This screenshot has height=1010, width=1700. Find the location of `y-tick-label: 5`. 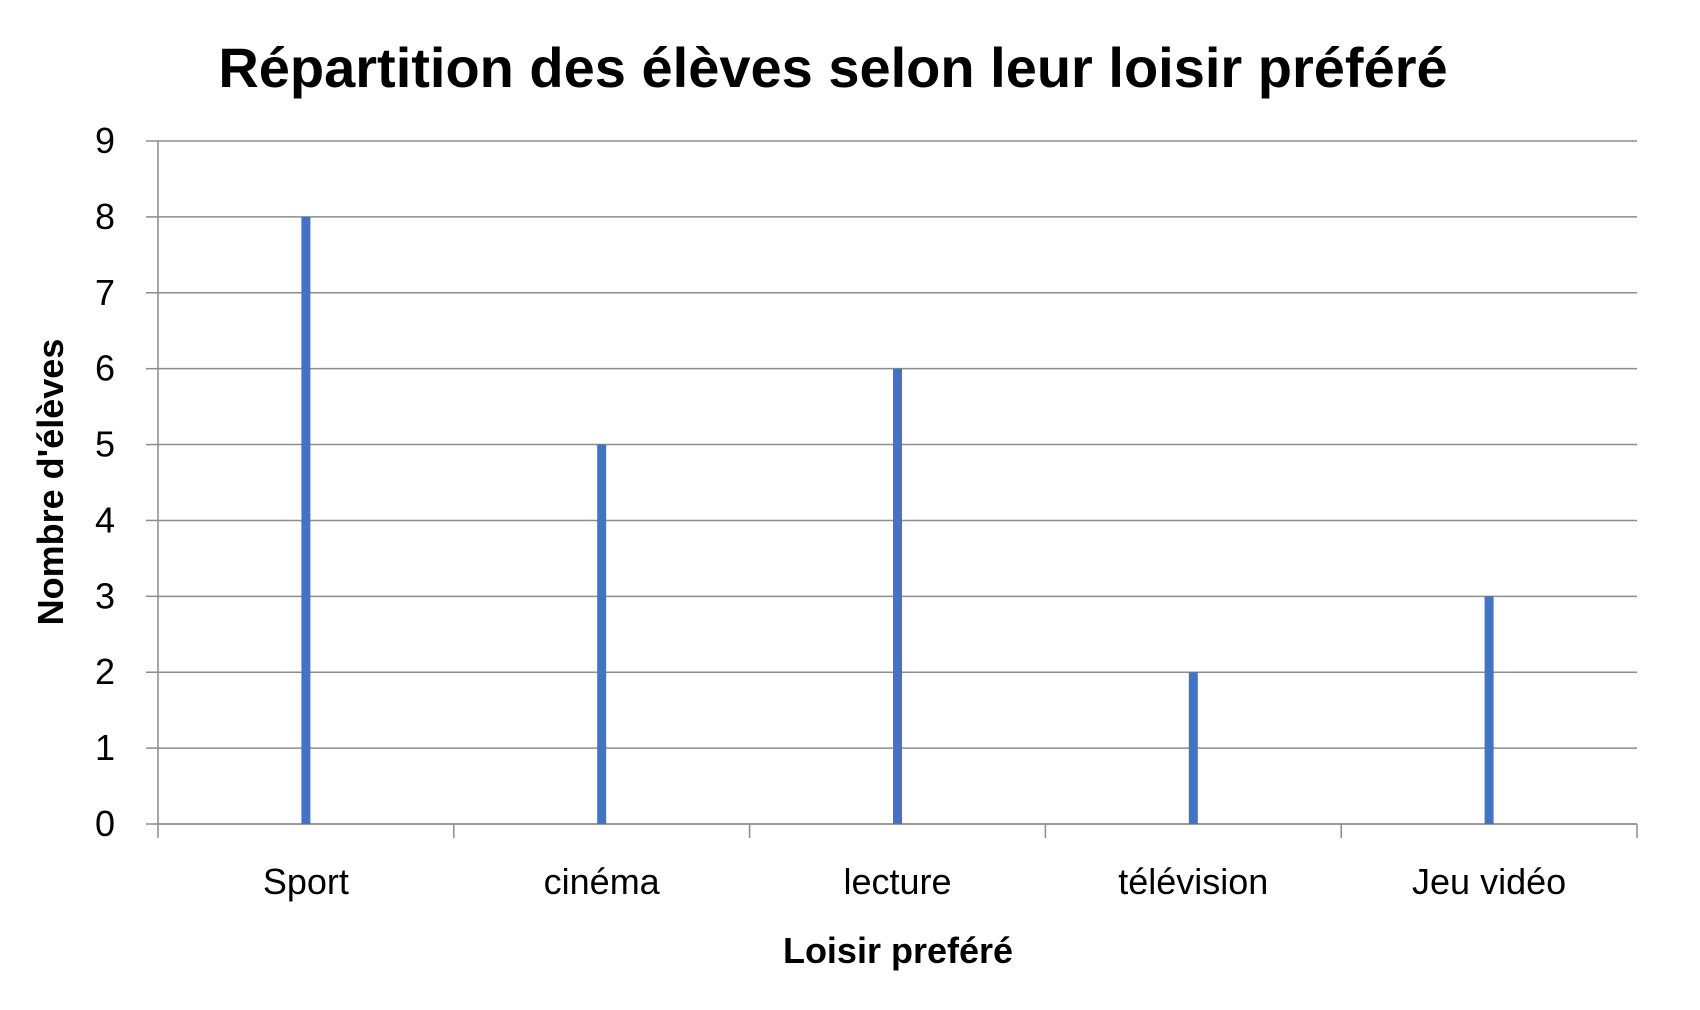

y-tick-label: 5 is located at coordinates (105, 444).